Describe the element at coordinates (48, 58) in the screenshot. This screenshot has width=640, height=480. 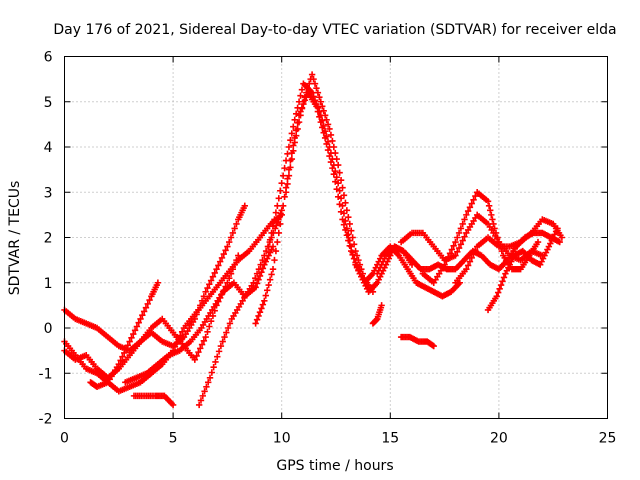
I see `y-tick-label: 6` at that location.